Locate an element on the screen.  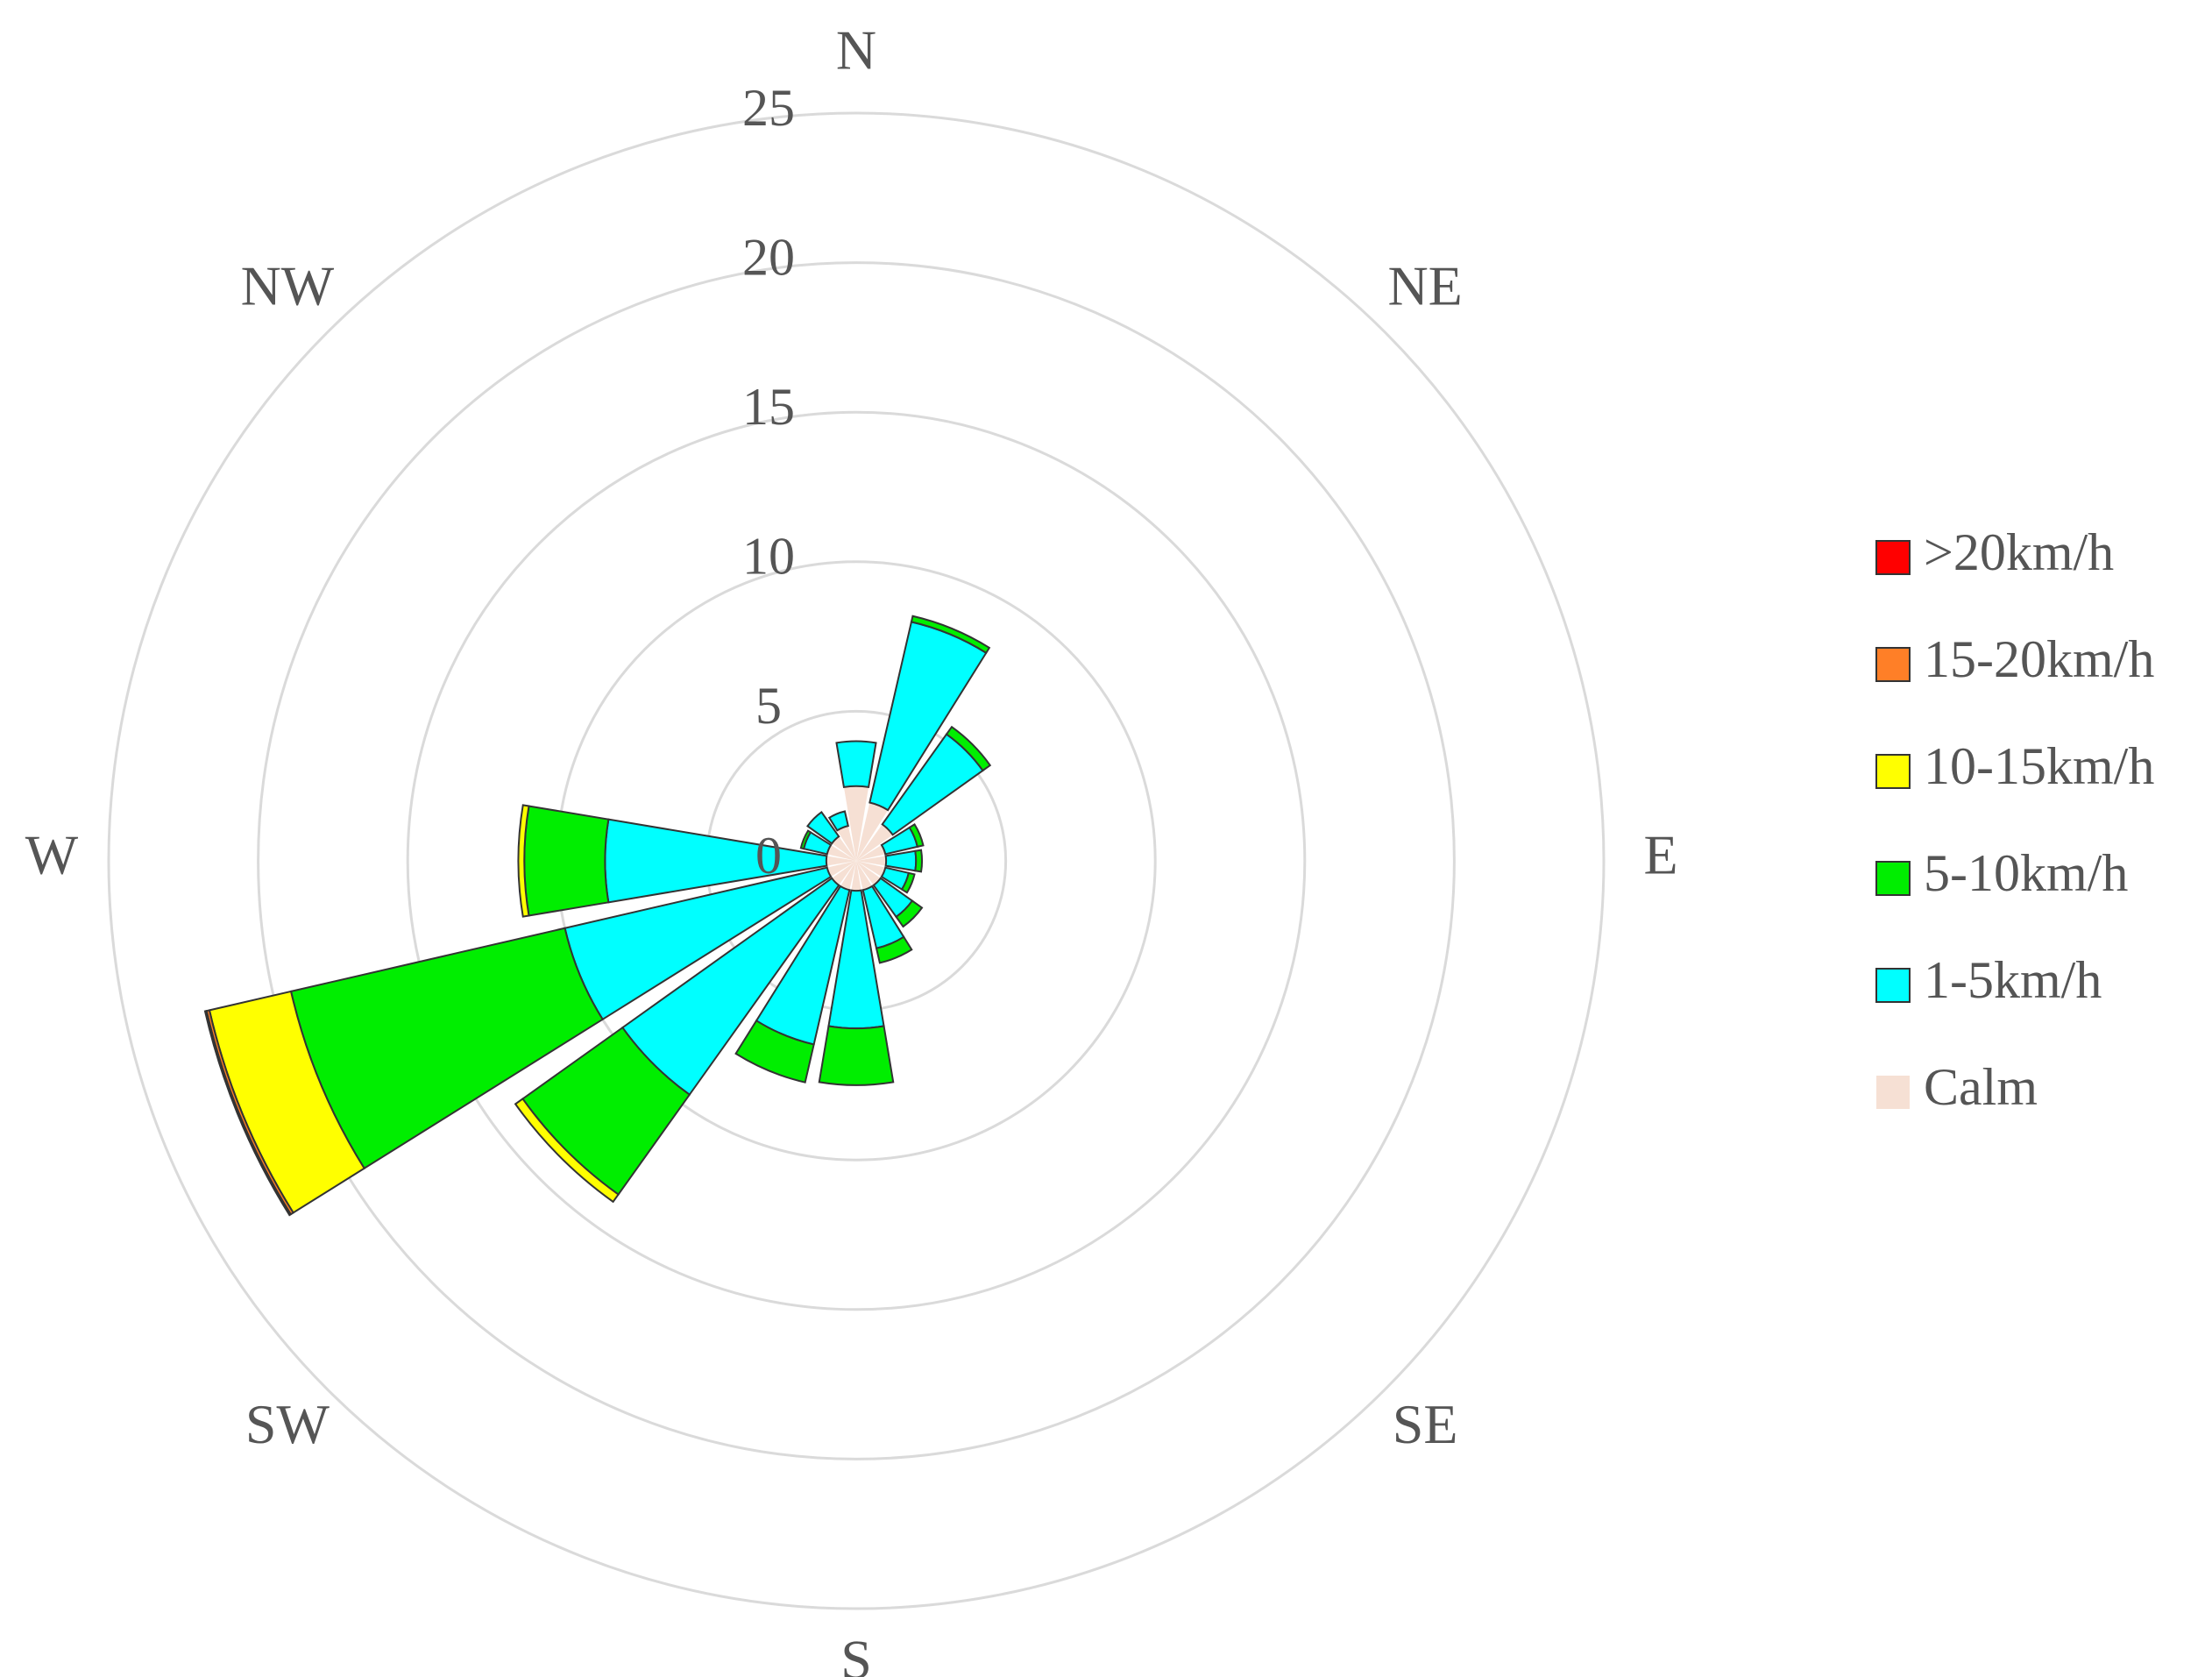
direction-label: SE is located at coordinates (1425, 1424).